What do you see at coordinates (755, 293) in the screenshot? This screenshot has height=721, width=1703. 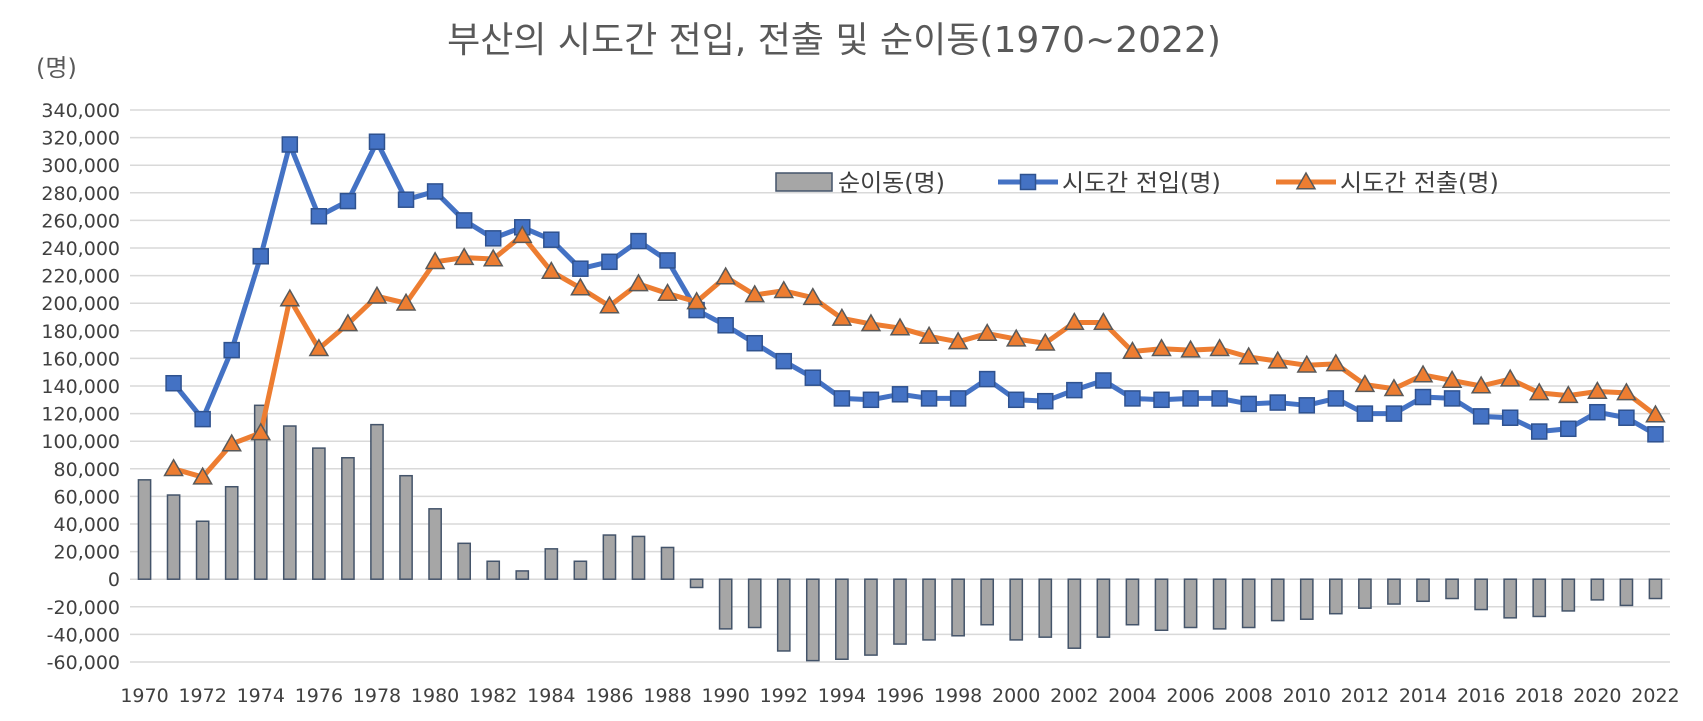 I see `point-out-migration-1991` at bounding box center [755, 293].